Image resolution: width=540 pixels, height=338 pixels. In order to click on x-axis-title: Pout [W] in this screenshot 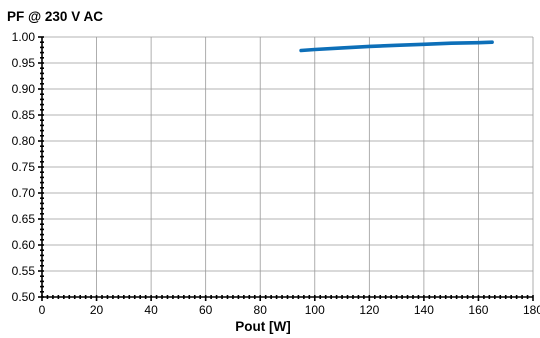, I will do `click(262, 326)`.